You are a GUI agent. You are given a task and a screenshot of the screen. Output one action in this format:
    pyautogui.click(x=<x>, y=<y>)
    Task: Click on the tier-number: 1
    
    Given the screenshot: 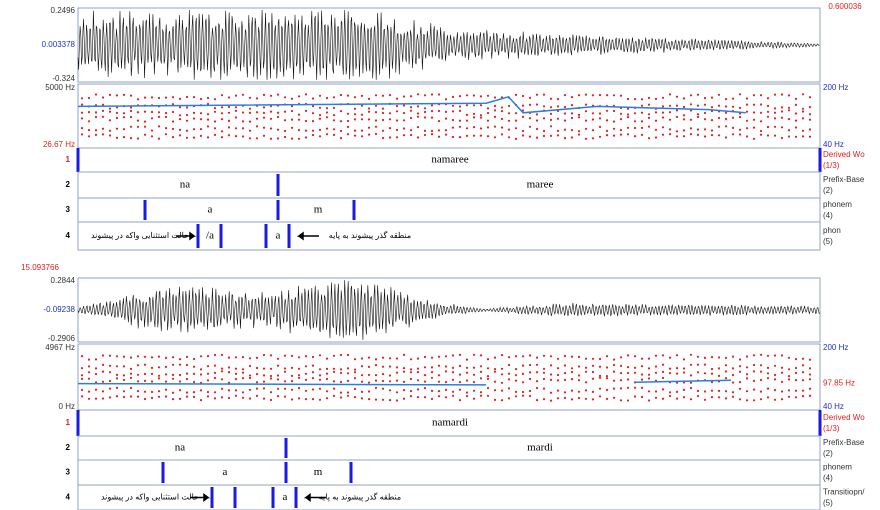 What is the action you would take?
    pyautogui.click(x=68, y=422)
    